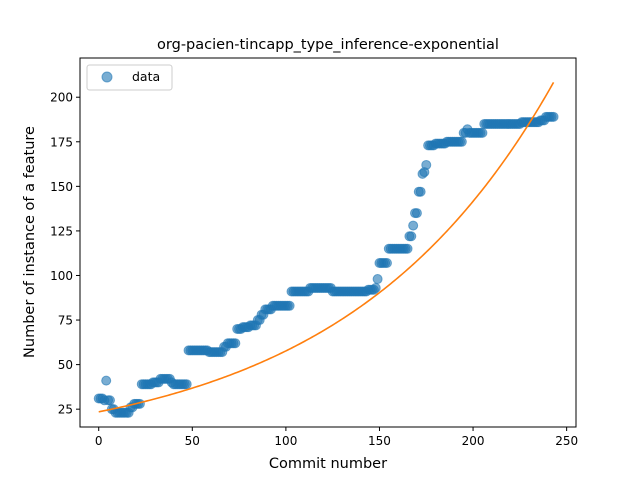 This screenshot has height=484, width=640. Describe the element at coordinates (336, 437) in the screenshot. I see `x-axis: 0 50 100 150 200 250` at that location.